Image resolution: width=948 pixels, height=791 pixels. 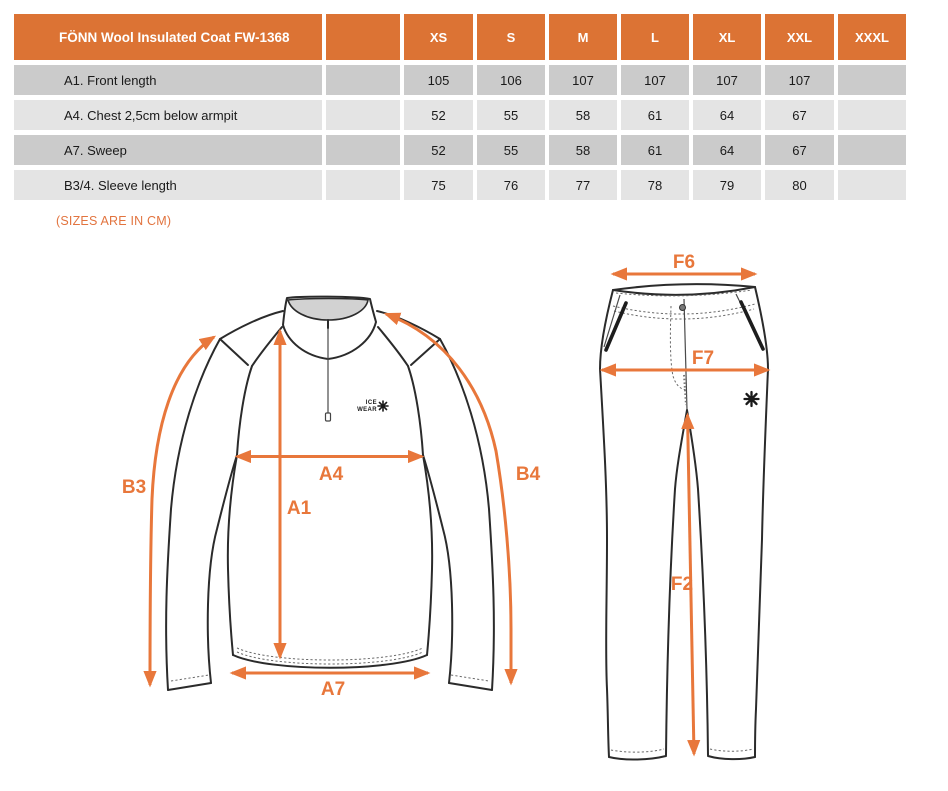 I want to click on icewear-logo: ICE WEAR, so click(x=373, y=406).